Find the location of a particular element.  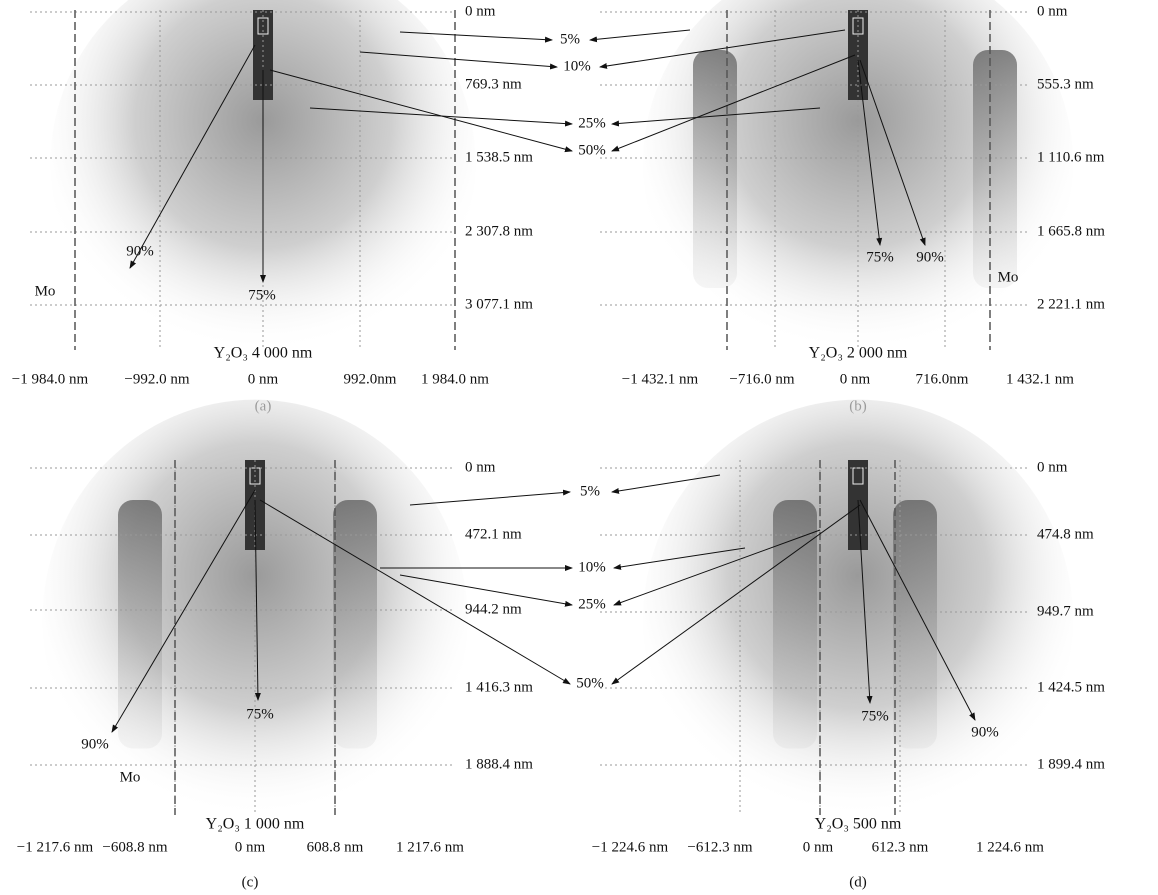

material-label: Y₂O₃ 500 nm is located at coordinates (858, 824).